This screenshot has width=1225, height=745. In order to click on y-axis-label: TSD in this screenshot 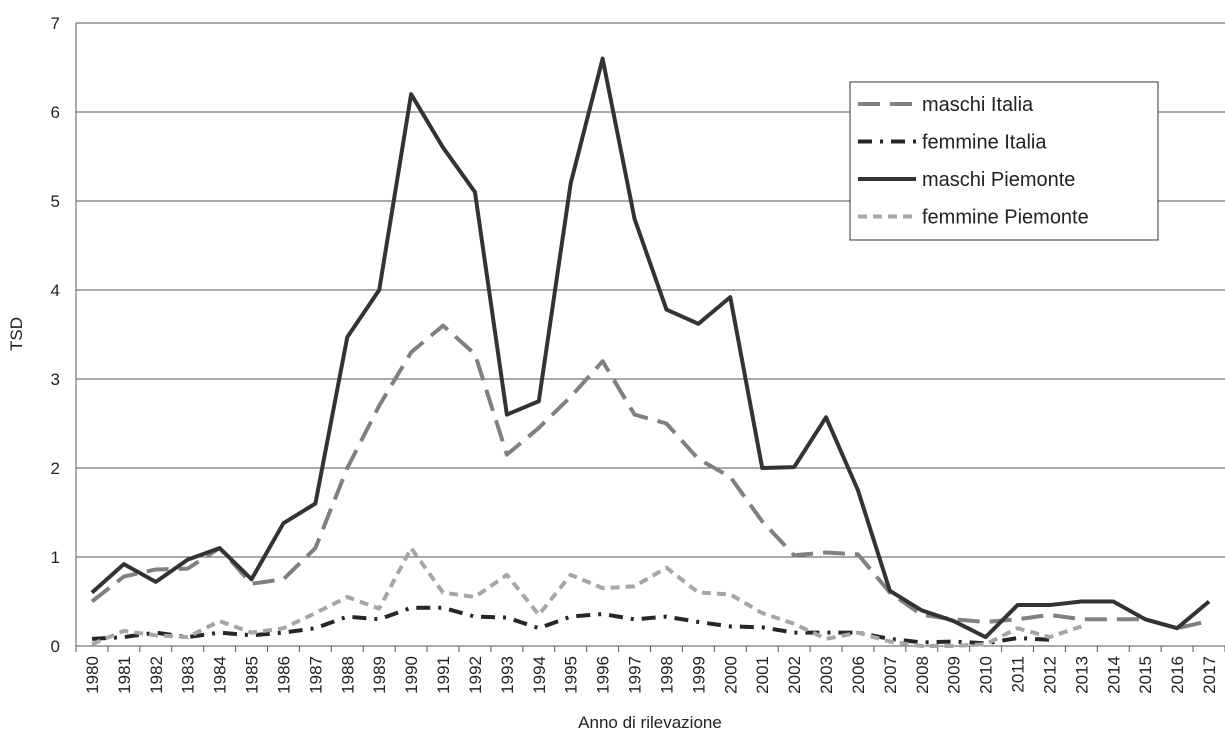, I will do `click(16, 334)`.